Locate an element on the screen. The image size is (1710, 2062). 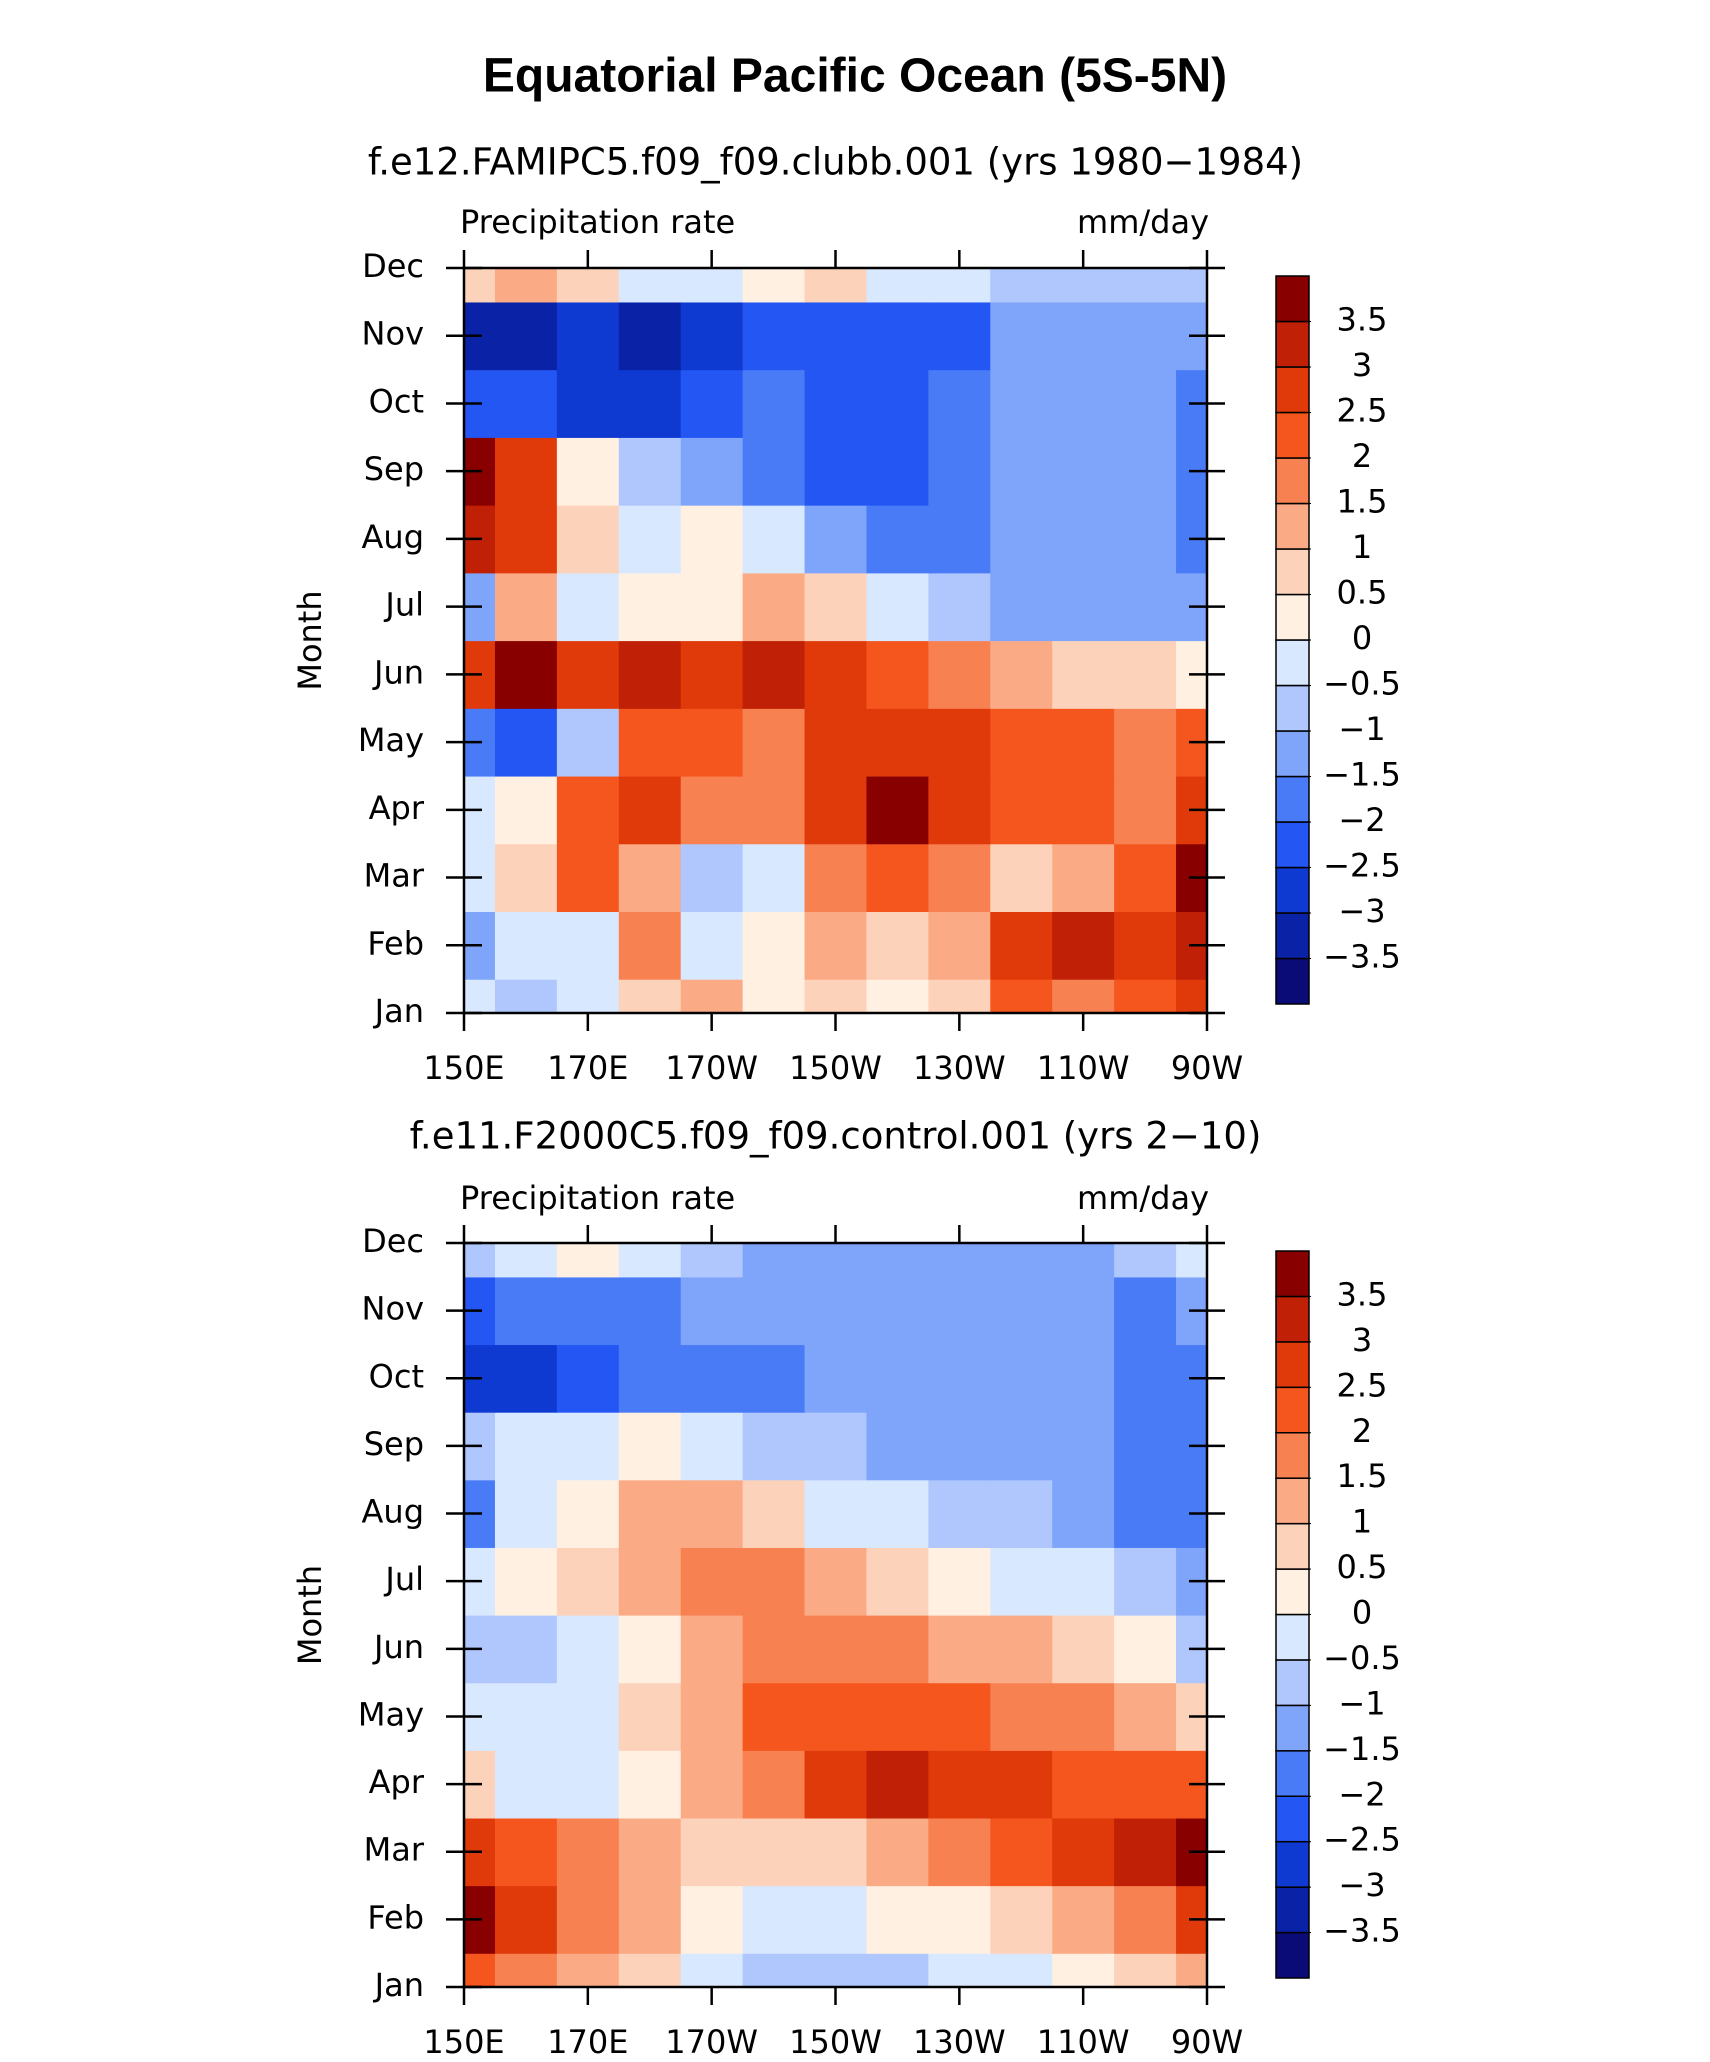
x-tick-label: 150W is located at coordinates (835, 1068).